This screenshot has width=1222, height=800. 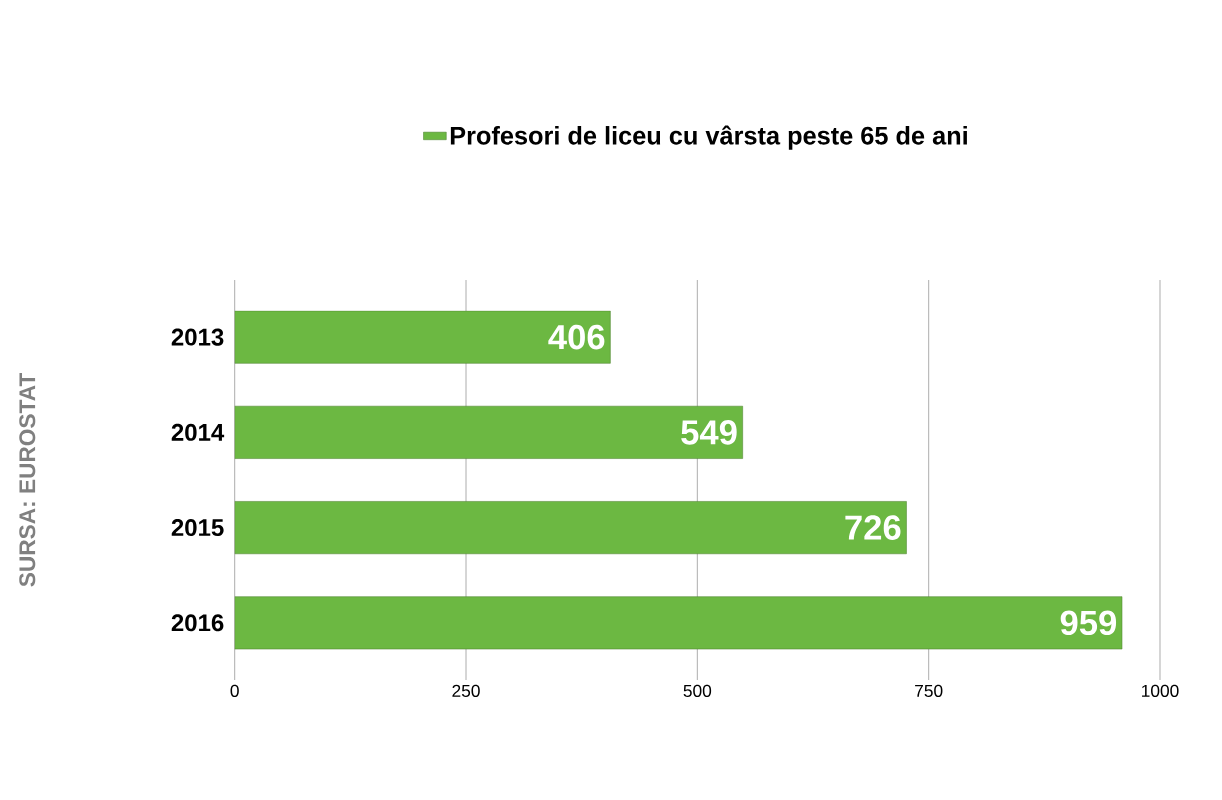 What do you see at coordinates (1088, 623) in the screenshot?
I see `data-label: 959` at bounding box center [1088, 623].